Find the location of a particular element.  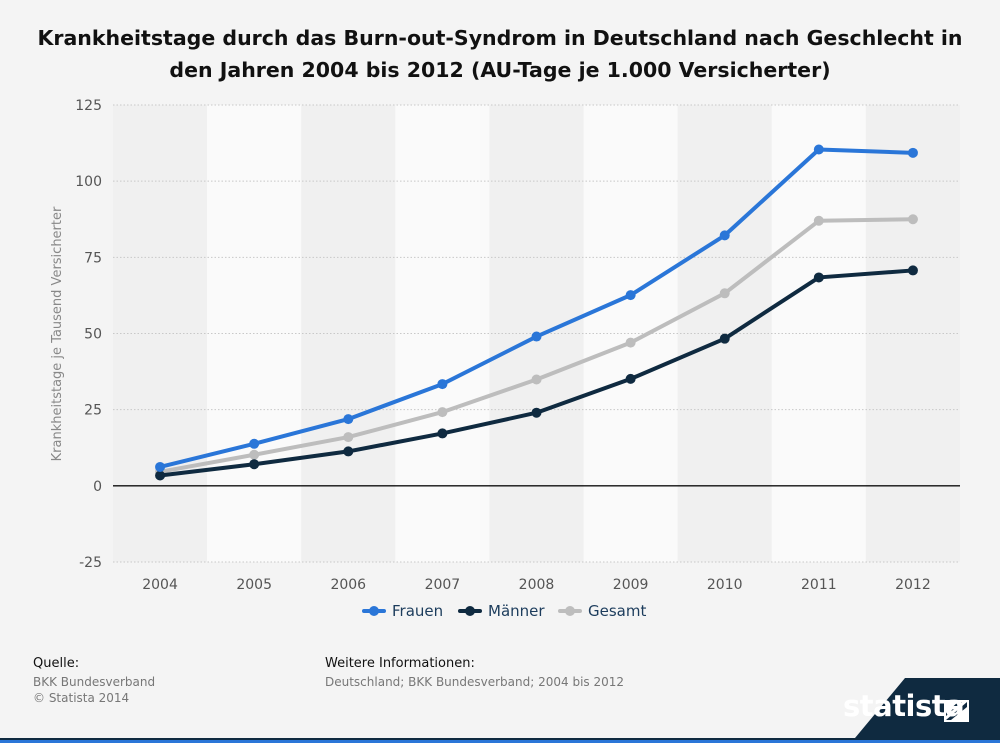

legend-item-frauen: Frauen is located at coordinates (402, 611).